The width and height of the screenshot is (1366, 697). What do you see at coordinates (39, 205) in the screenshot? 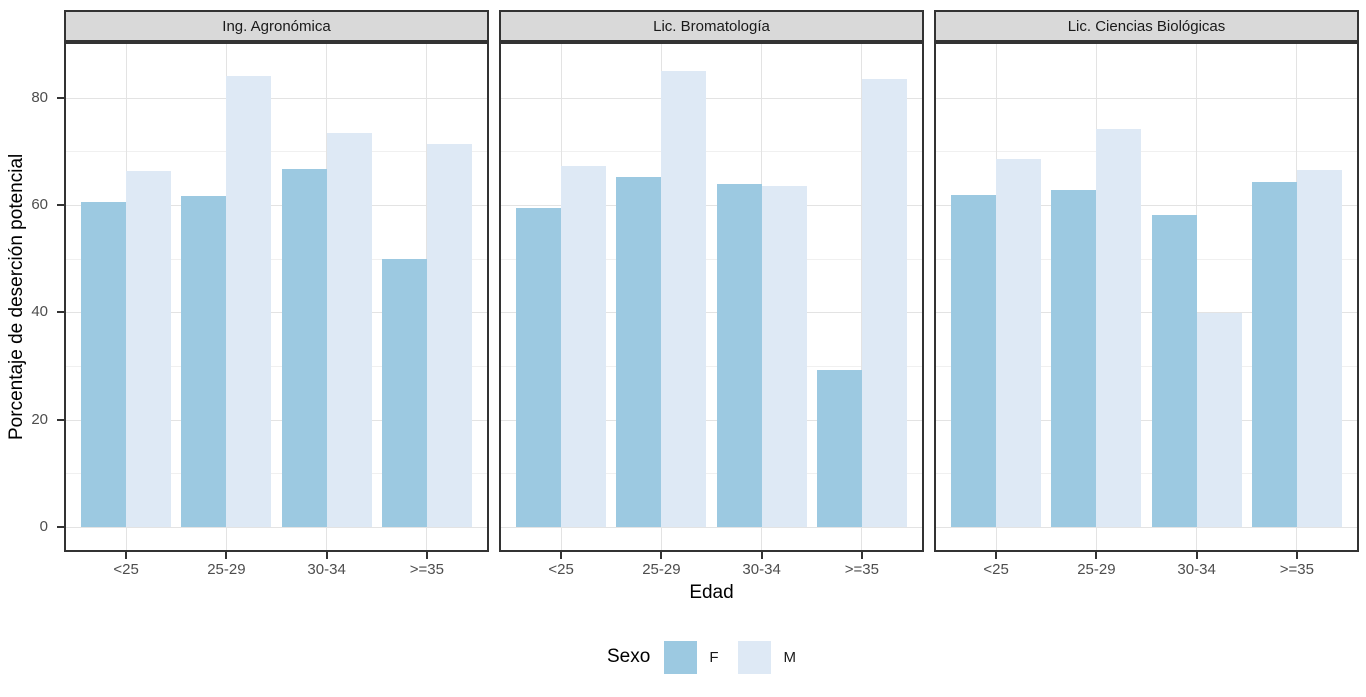
I see `y-tick-label: 60` at bounding box center [39, 205].